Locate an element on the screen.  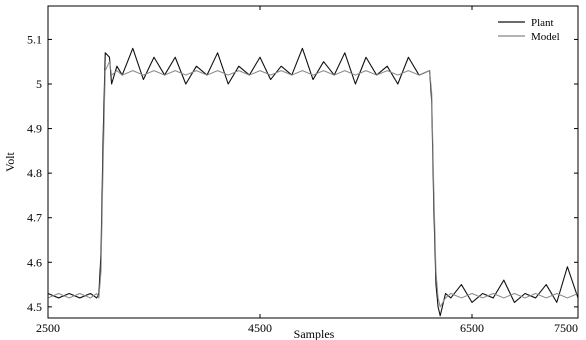
y-tick-label: 5 is located at coordinates (39, 84).